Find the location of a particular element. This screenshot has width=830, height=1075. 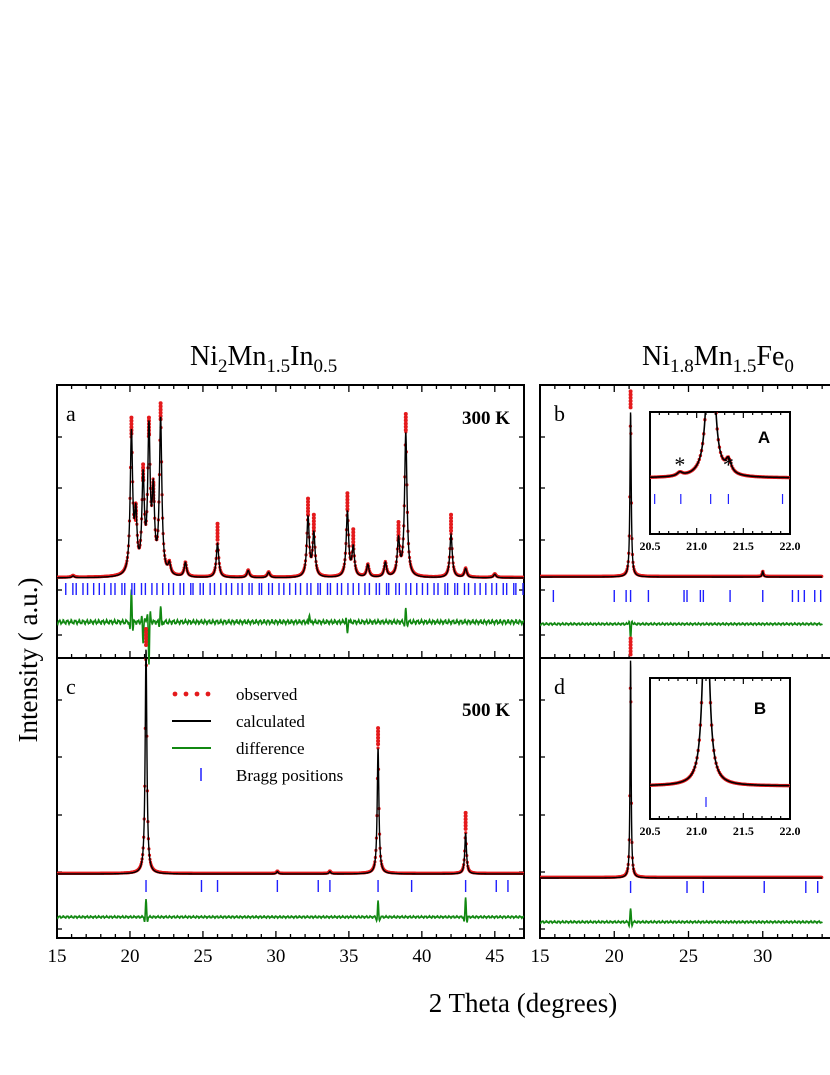

xtick-label-right: 30 is located at coordinates (762, 956).